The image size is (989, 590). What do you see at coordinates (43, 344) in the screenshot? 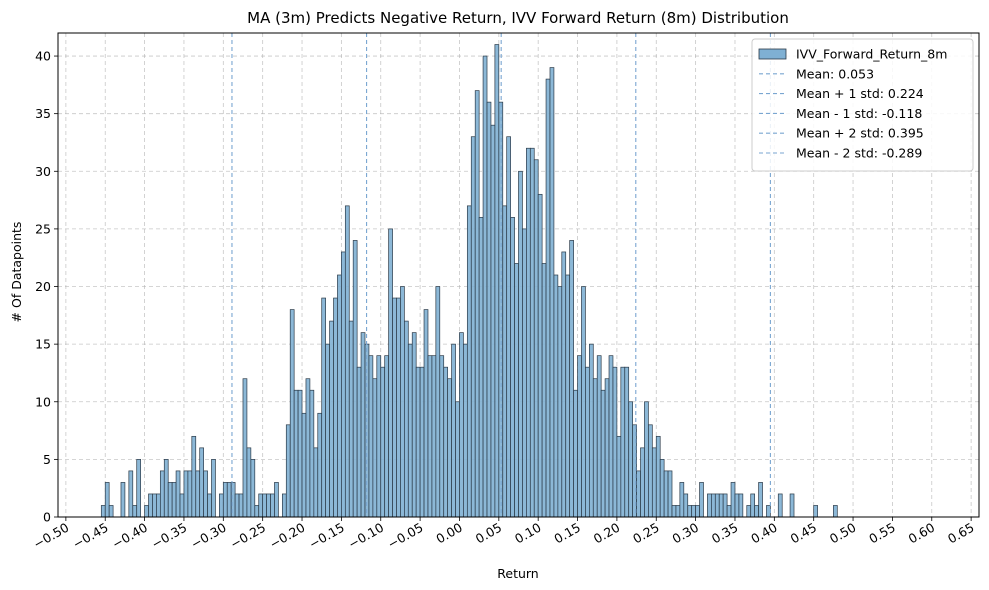
I see `y-tick-label: 15` at bounding box center [43, 344].